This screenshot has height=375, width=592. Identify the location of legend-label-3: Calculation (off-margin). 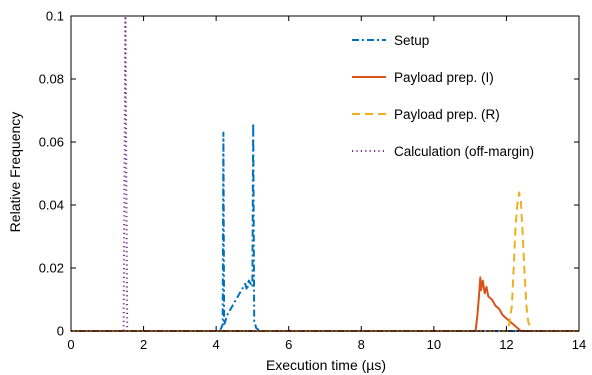
(464, 151).